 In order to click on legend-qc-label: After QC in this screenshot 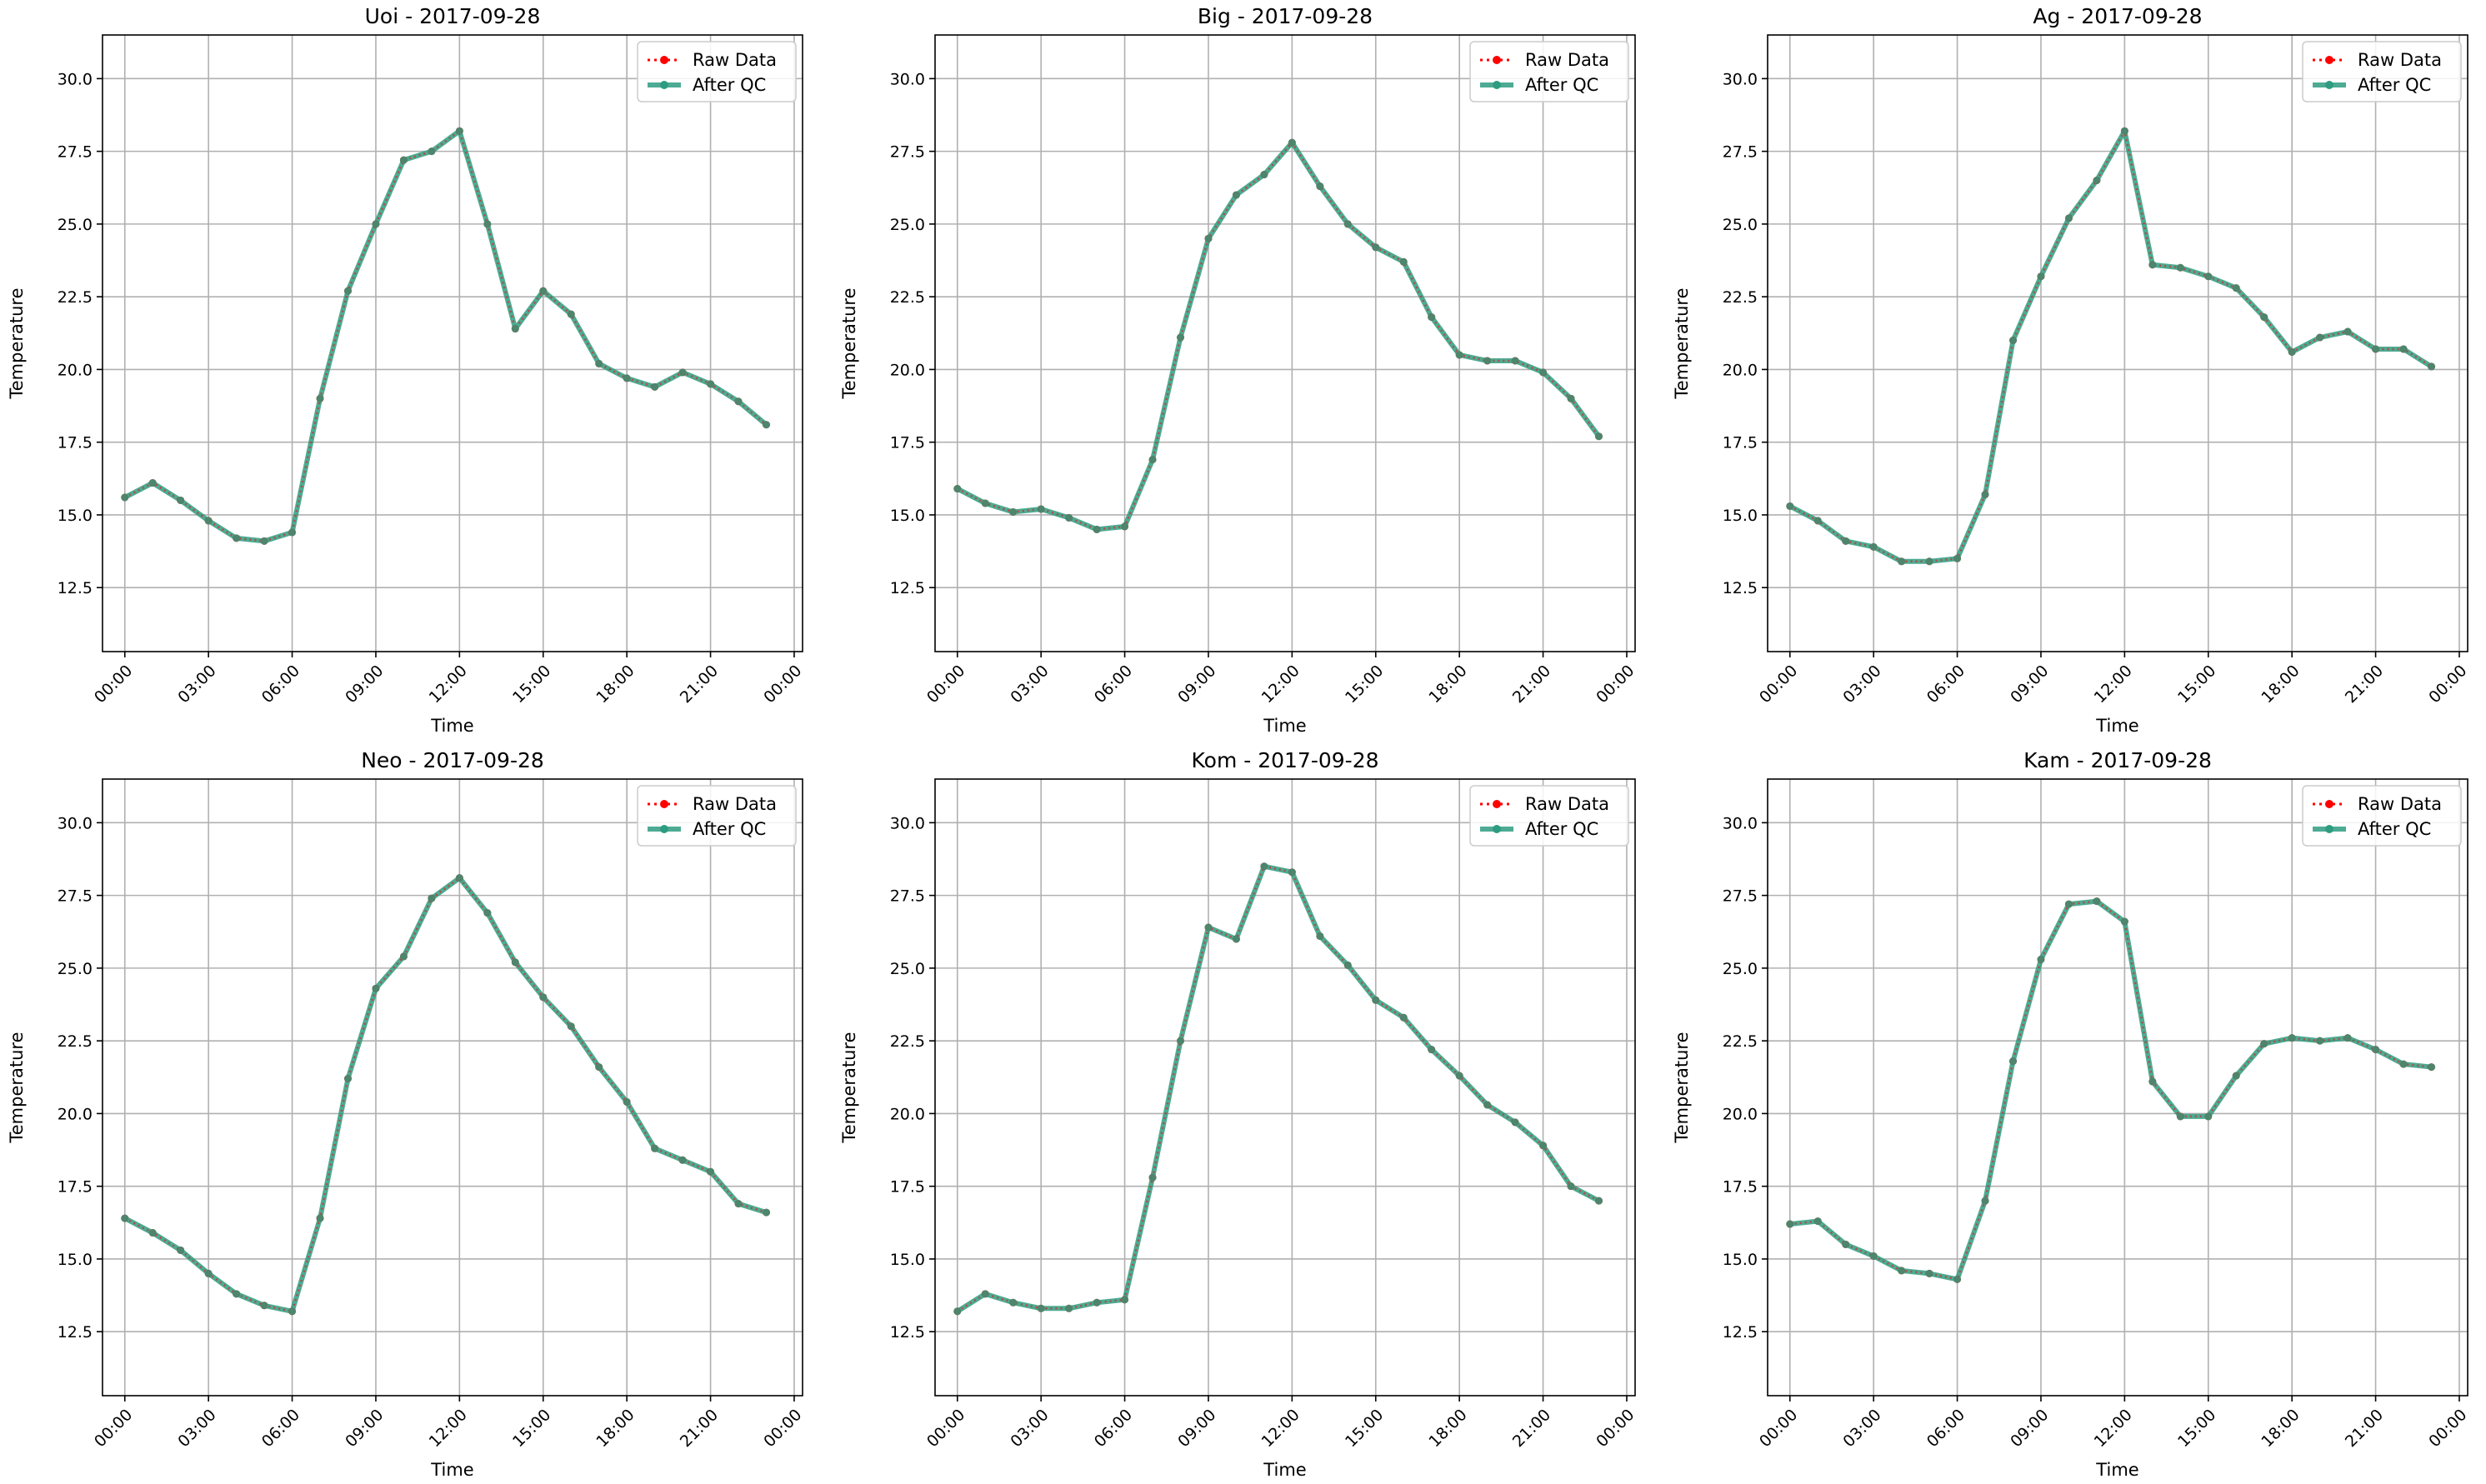, I will do `click(729, 829)`.